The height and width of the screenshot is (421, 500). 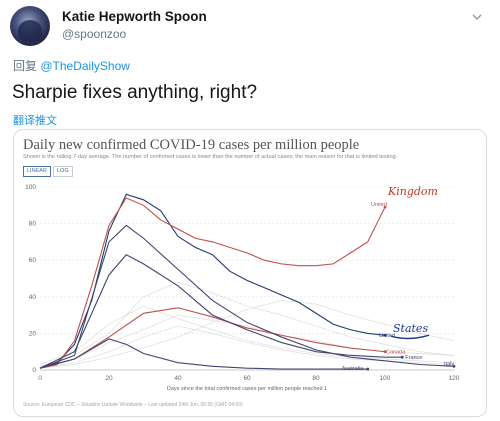 What do you see at coordinates (413, 358) in the screenshot?
I see `series-label: France` at bounding box center [413, 358].